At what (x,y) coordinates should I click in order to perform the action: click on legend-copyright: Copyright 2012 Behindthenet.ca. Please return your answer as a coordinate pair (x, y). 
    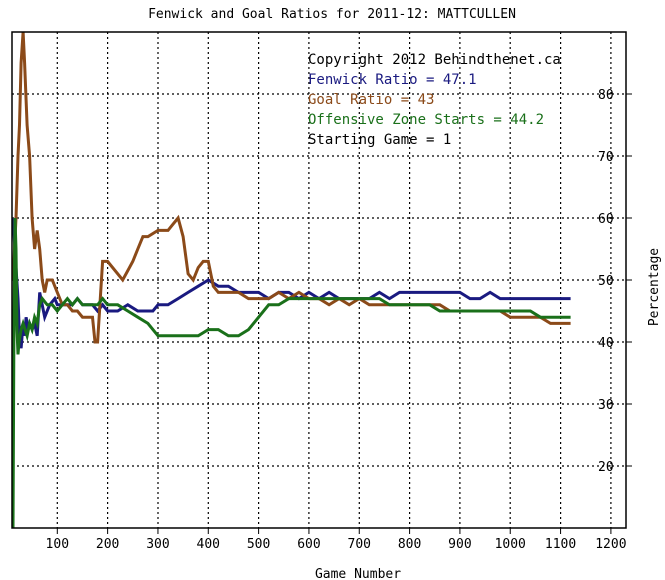
    Looking at the image, I should click on (434, 60).